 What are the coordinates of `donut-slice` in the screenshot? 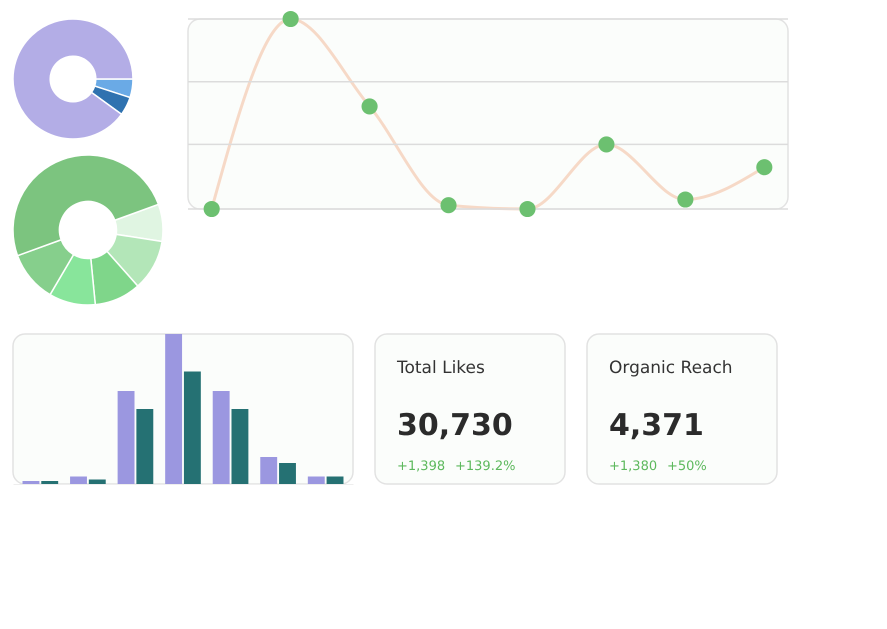 It's located at (73, 79).